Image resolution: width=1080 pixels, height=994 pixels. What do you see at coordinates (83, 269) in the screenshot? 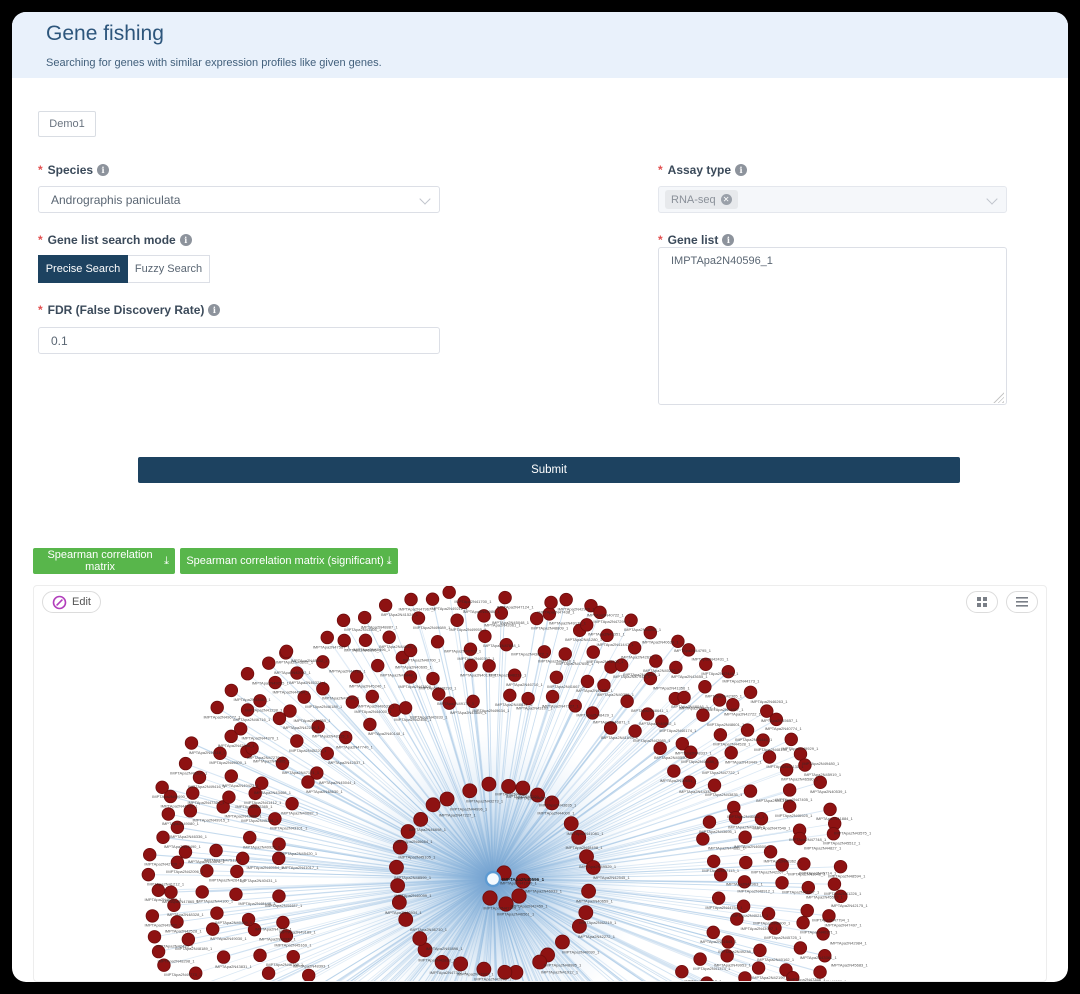
I see `precise-search-option: Precise Search` at bounding box center [83, 269].